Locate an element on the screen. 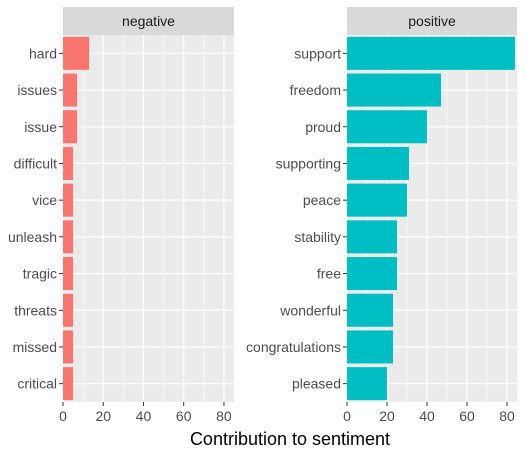 The height and width of the screenshot is (455, 526). y-tick-label: proud is located at coordinates (323, 127).